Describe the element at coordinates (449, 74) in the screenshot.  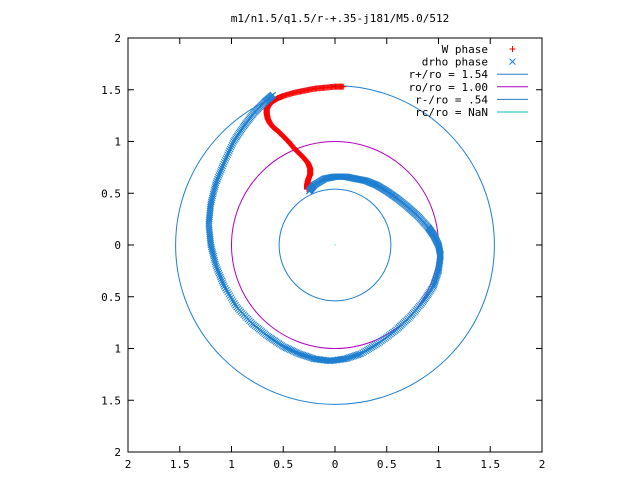
I see `legend-label: r+/ro = 1.54` at that location.